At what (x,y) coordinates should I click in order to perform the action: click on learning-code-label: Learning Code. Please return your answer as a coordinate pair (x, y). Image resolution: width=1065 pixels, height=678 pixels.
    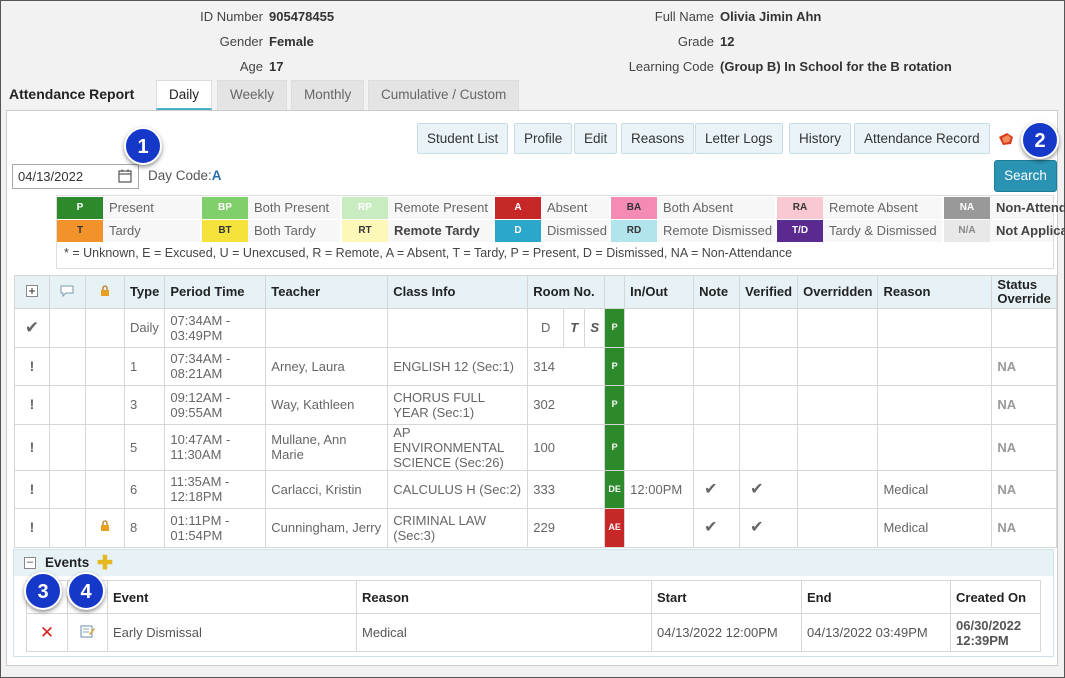
    Looking at the image, I should click on (671, 66).